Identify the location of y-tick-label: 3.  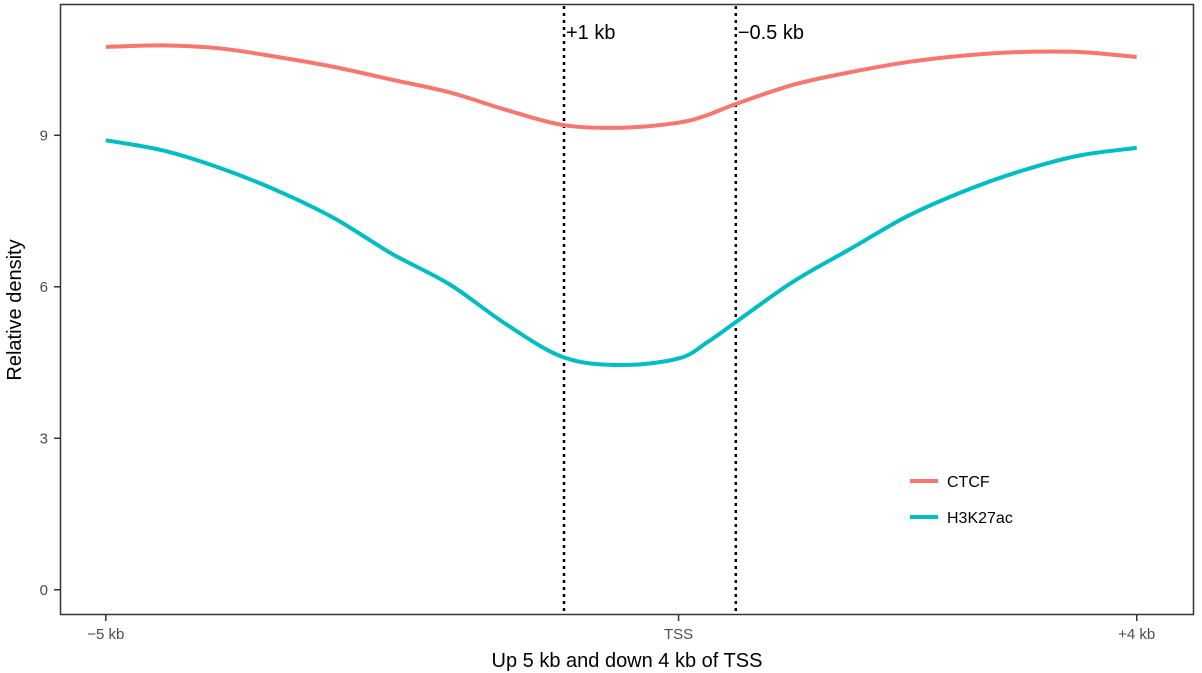
(44, 438).